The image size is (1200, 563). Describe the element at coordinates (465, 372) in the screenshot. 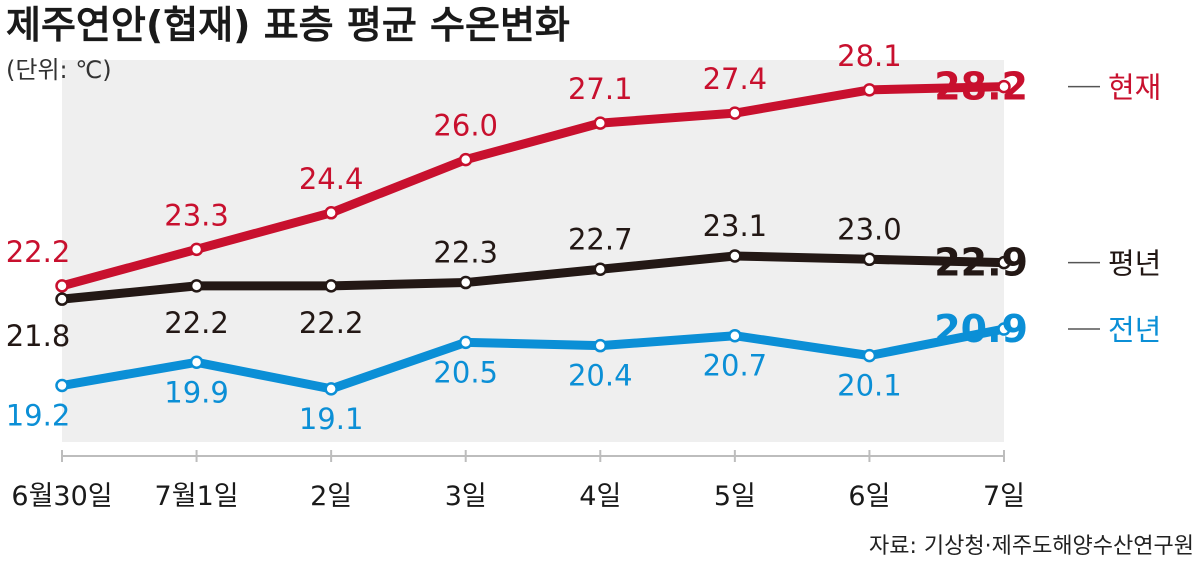

I see `data-label: 20.5` at that location.